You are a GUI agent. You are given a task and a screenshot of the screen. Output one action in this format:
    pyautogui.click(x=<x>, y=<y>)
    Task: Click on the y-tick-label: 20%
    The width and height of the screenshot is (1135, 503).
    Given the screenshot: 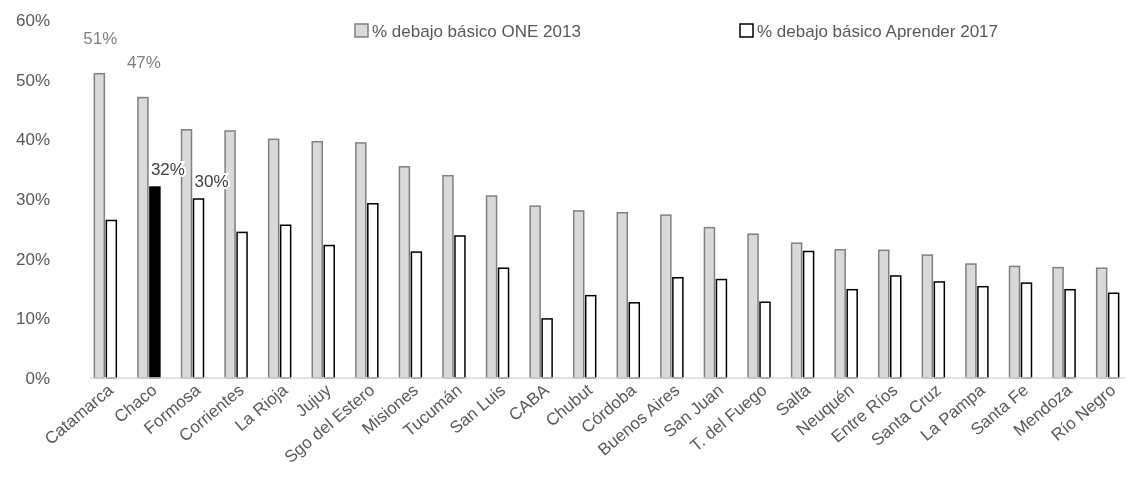 What is the action you would take?
    pyautogui.click(x=32, y=259)
    